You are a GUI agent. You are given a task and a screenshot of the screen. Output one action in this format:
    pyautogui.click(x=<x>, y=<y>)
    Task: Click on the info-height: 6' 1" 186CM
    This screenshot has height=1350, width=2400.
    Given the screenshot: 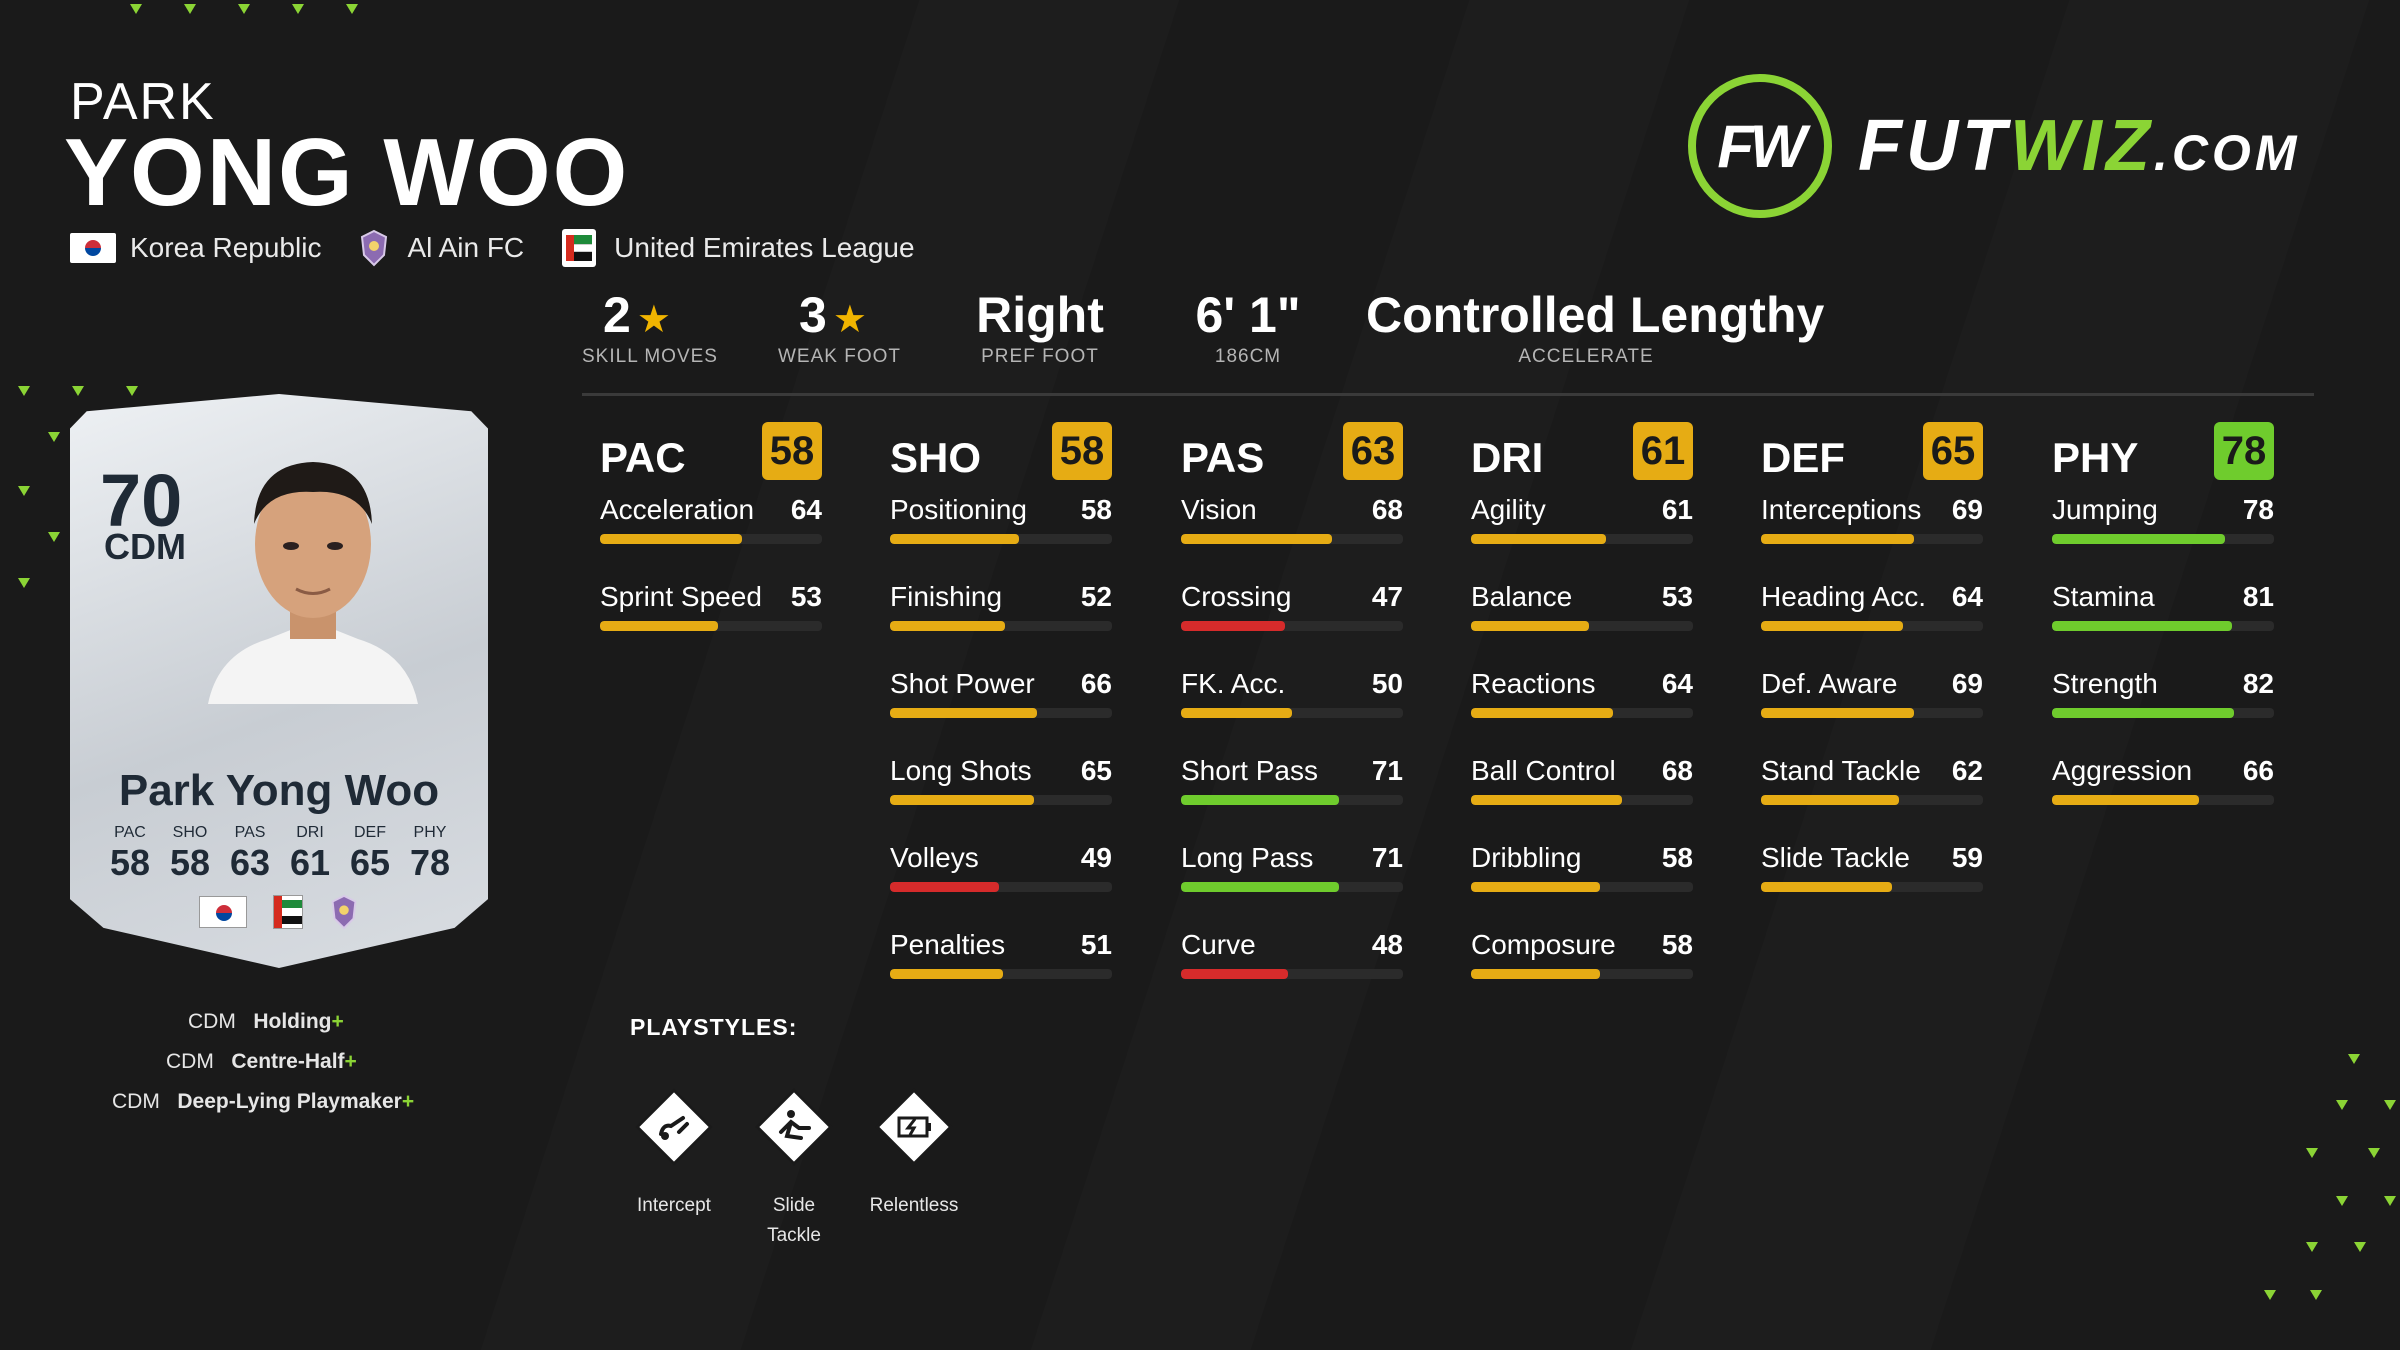 What is the action you would take?
    pyautogui.click(x=1248, y=327)
    